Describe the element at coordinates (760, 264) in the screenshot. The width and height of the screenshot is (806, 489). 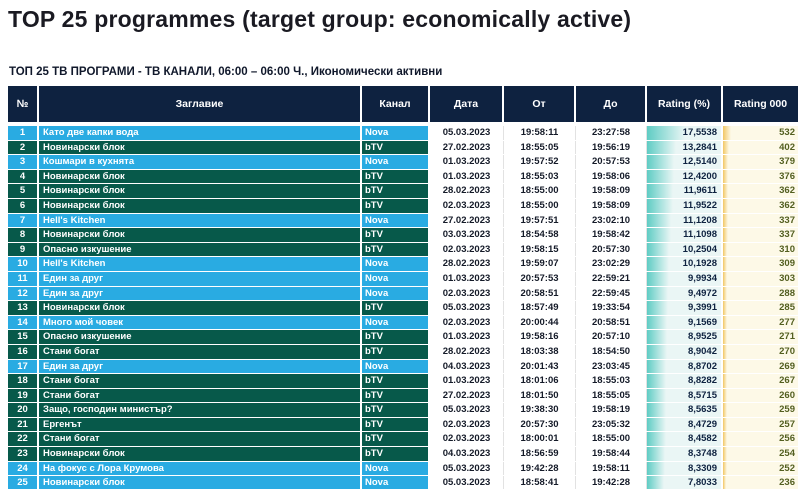
I see `rating-thousands-cell: 309` at that location.